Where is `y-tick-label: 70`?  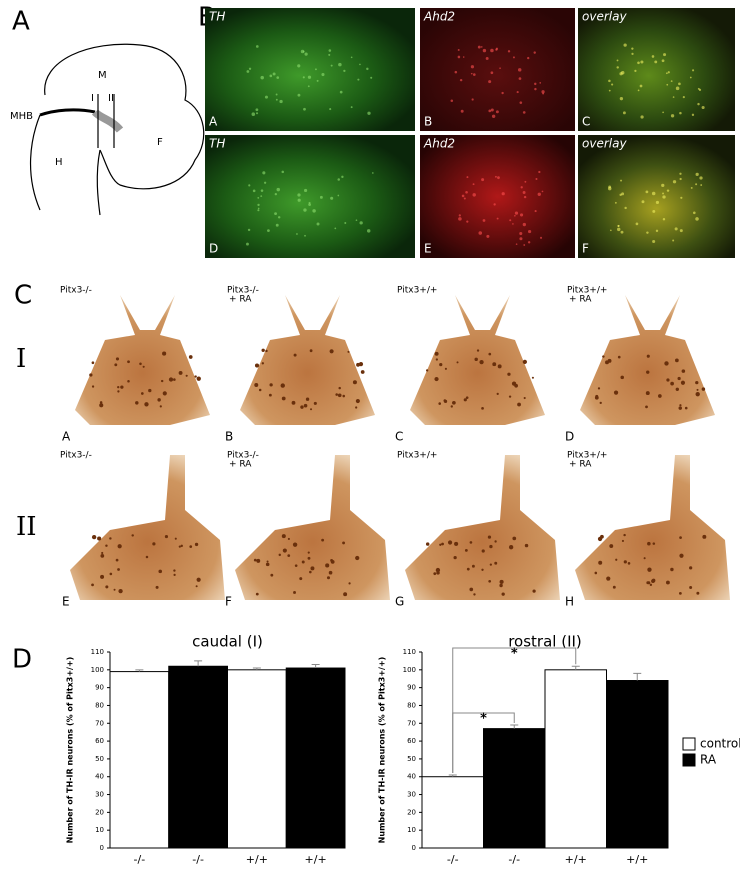 y-tick-label: 70 is located at coordinates (411, 723).